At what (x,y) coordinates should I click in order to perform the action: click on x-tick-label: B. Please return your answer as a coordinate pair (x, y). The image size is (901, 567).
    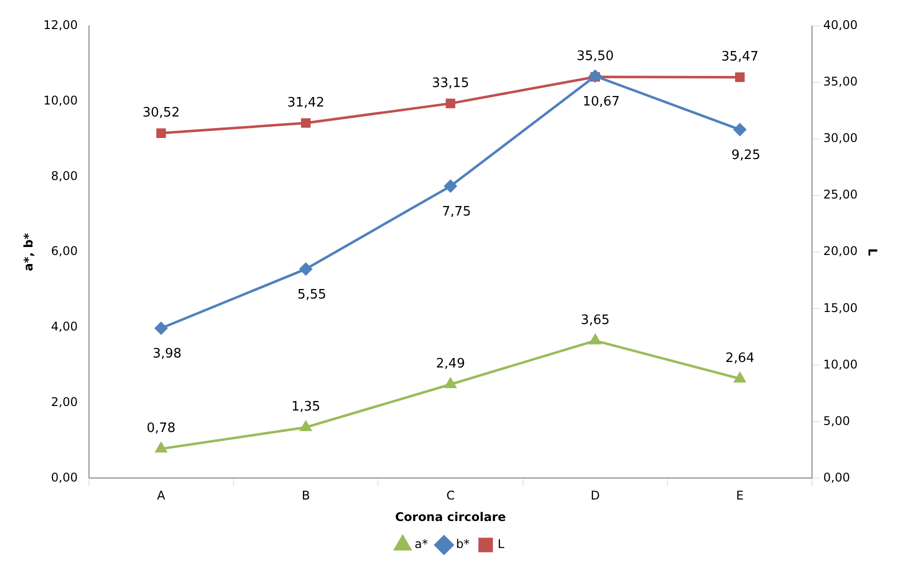
    Looking at the image, I should click on (306, 495).